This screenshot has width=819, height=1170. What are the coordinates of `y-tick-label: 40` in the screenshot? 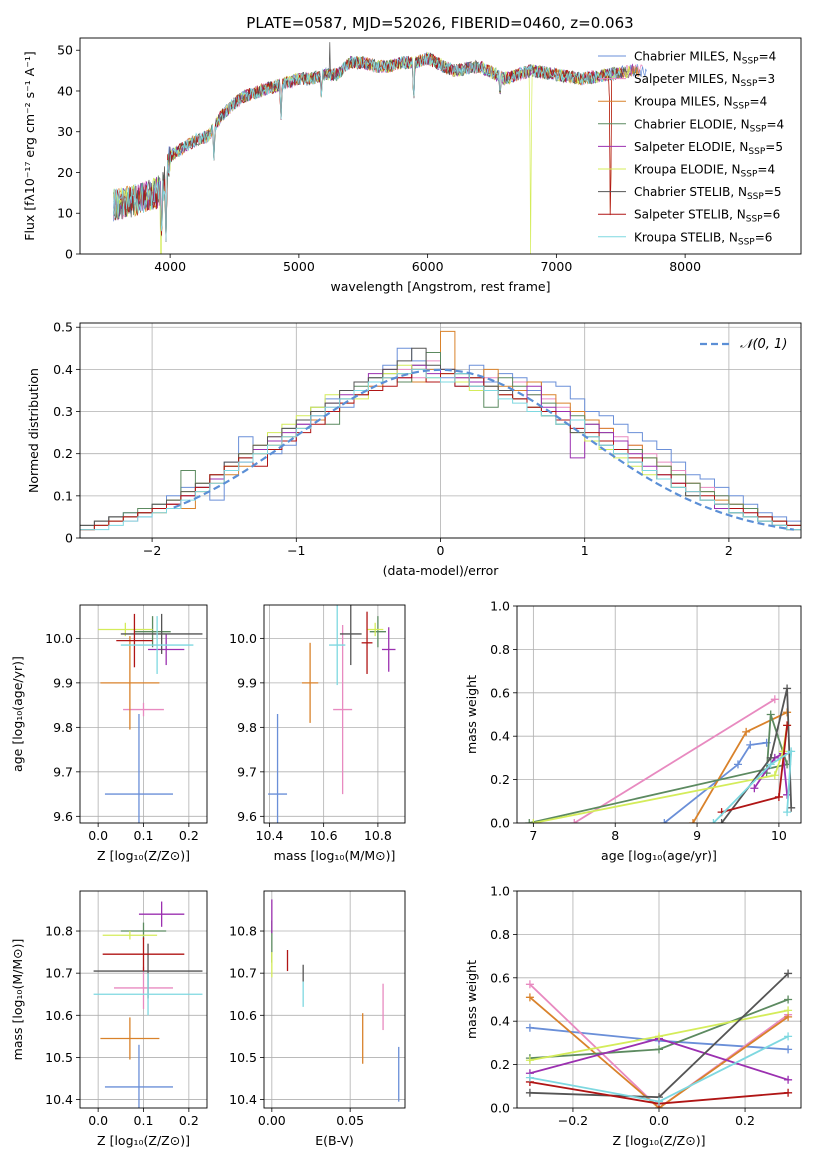 It's located at (65, 90).